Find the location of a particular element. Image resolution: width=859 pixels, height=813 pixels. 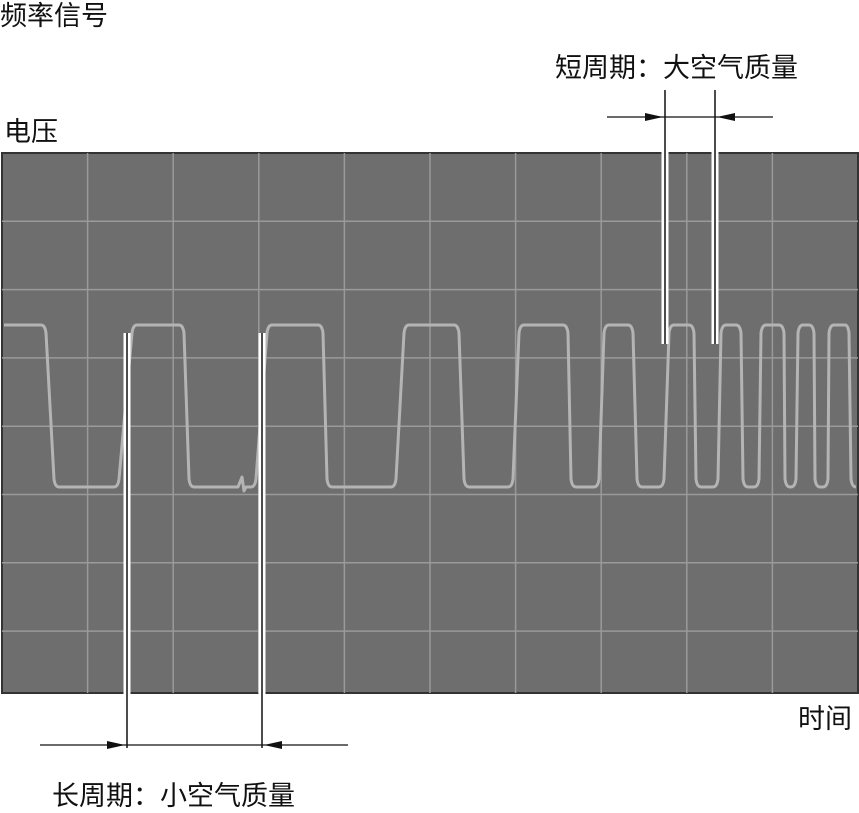

short-period-annotation: 短周期：大空气质量 is located at coordinates (676, 68).